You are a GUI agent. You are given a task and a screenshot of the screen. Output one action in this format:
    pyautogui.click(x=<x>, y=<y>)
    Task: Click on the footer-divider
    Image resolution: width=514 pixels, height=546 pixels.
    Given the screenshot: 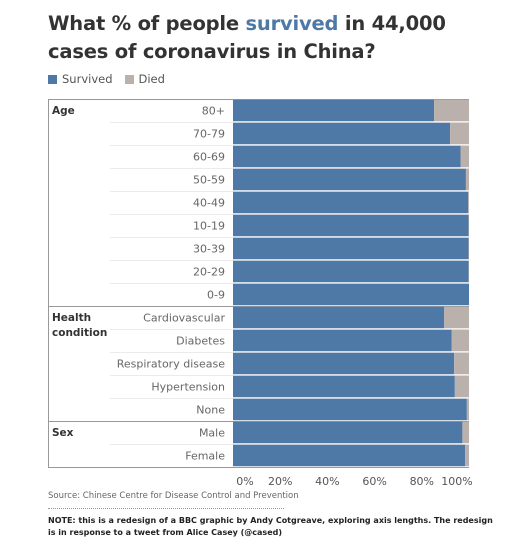 What is the action you would take?
    pyautogui.click(x=166, y=508)
    